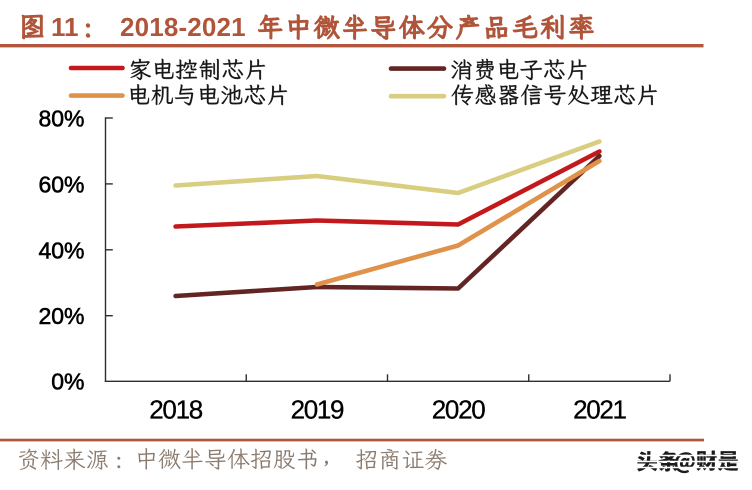 This screenshot has height=490, width=752. Describe the element at coordinates (458, 410) in the screenshot. I see `svg-text: 2020` at that location.